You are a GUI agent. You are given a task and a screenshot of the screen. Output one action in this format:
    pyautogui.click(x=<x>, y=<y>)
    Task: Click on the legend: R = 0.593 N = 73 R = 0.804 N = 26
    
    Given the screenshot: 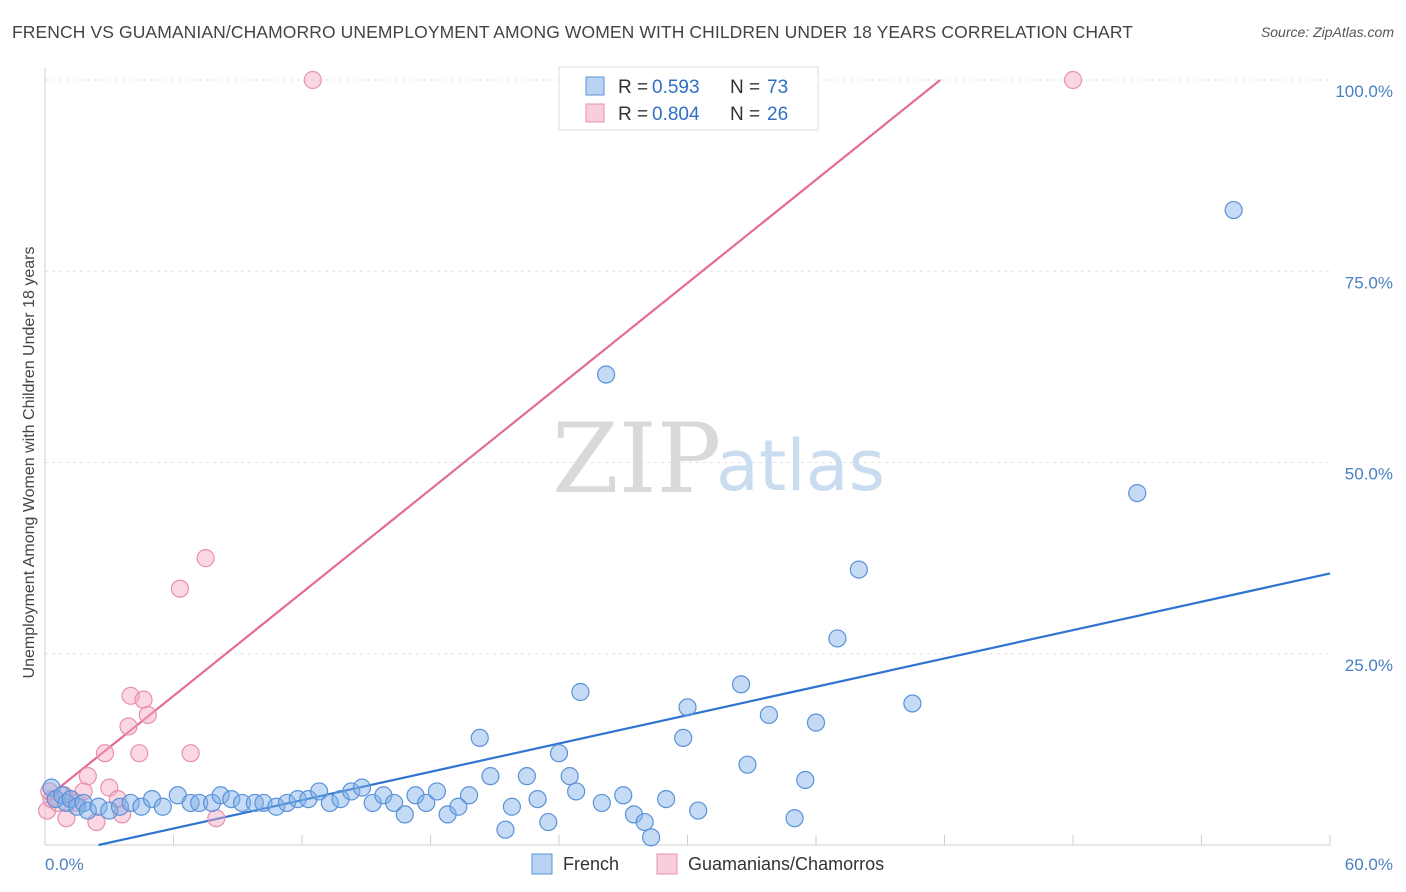 What is the action you would take?
    pyautogui.click(x=688, y=98)
    